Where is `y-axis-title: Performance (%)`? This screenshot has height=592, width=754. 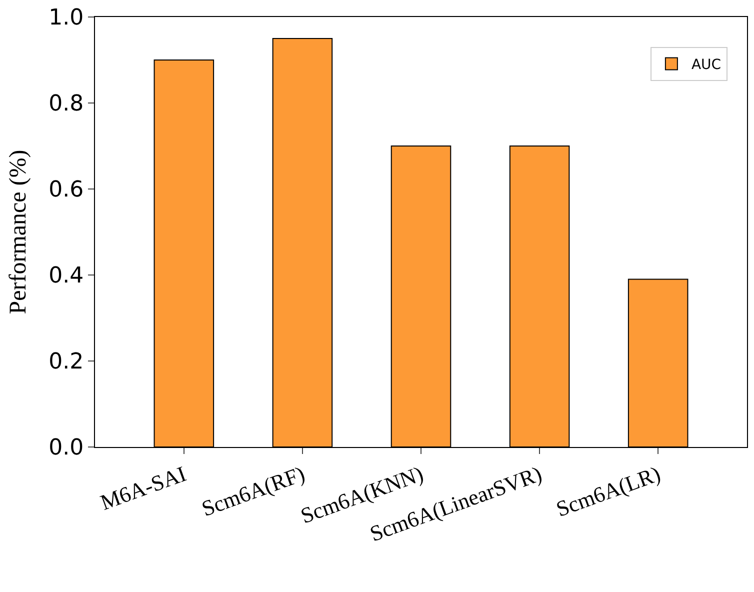
y-axis-title: Performance (%) is located at coordinates (19, 232).